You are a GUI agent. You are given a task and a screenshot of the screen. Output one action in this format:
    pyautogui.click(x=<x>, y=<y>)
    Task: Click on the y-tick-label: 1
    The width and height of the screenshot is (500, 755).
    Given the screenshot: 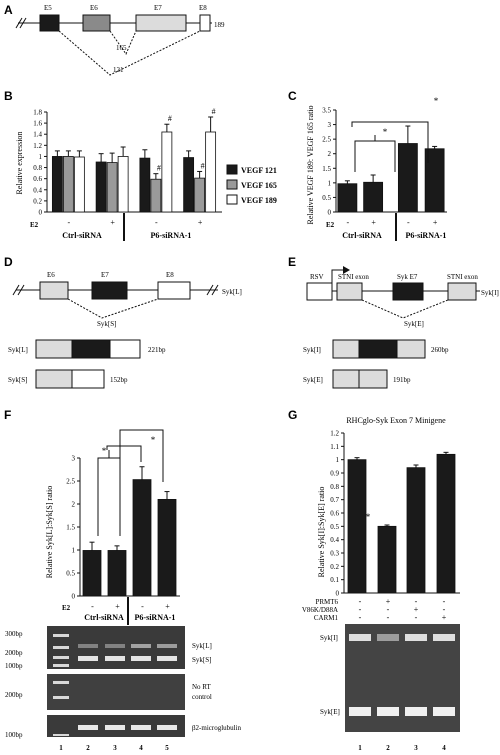 What is the action you would take?
    pyautogui.click(x=41, y=157)
    